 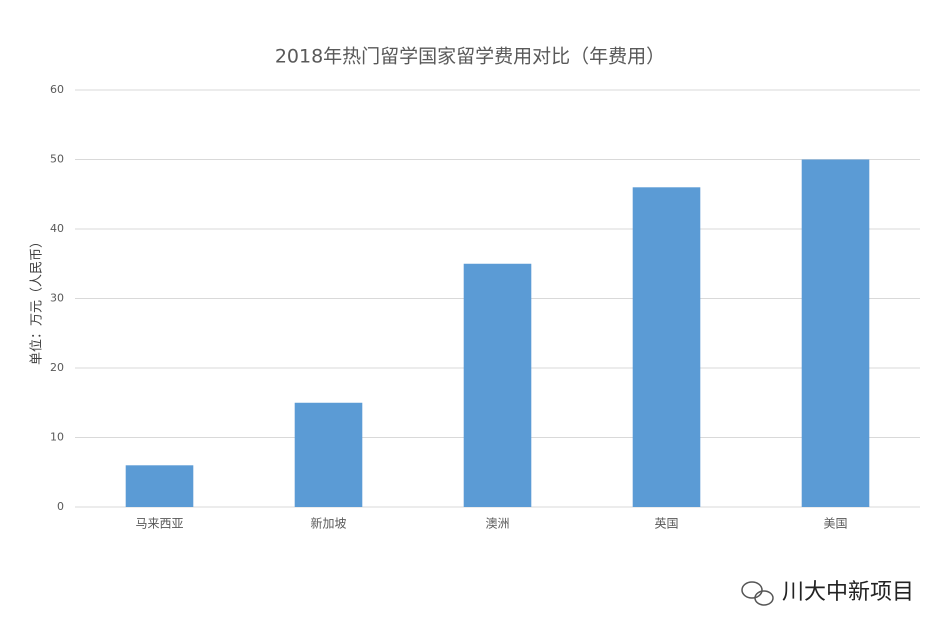 I want to click on watermark-icon, so click(x=757, y=593).